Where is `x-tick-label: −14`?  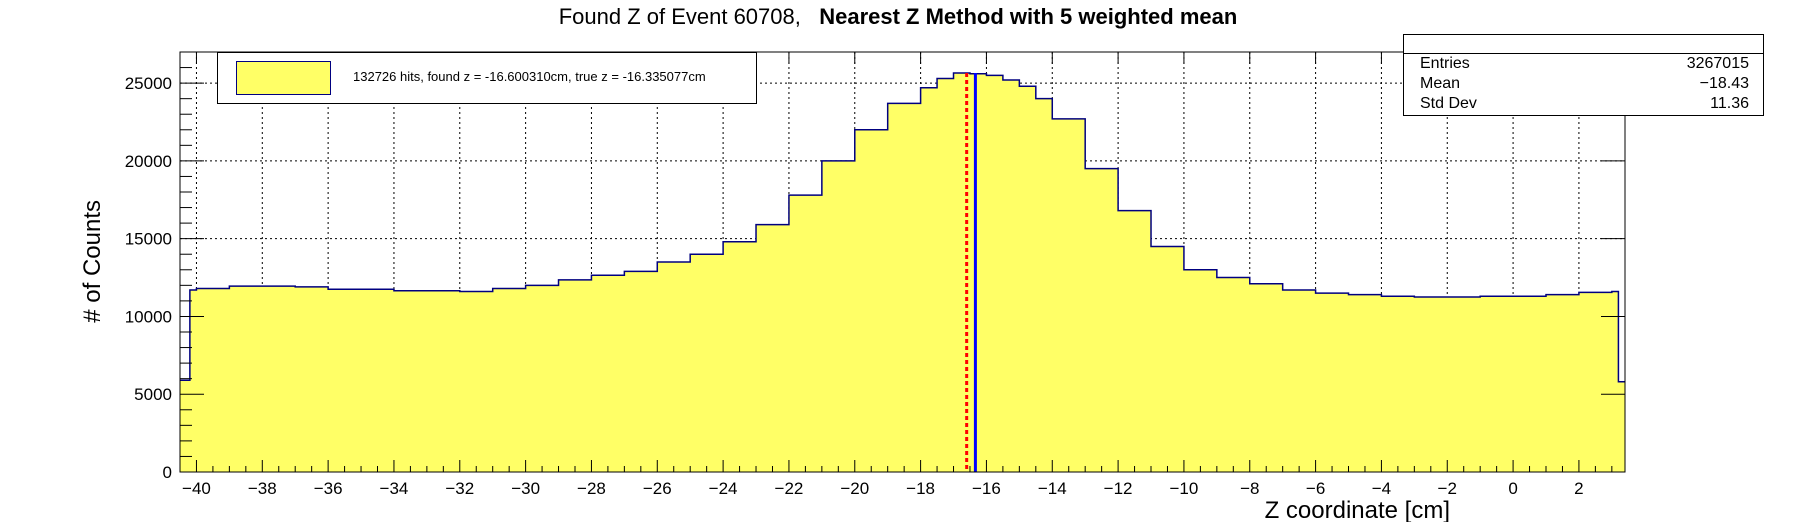 x-tick-label: −14 is located at coordinates (1052, 488).